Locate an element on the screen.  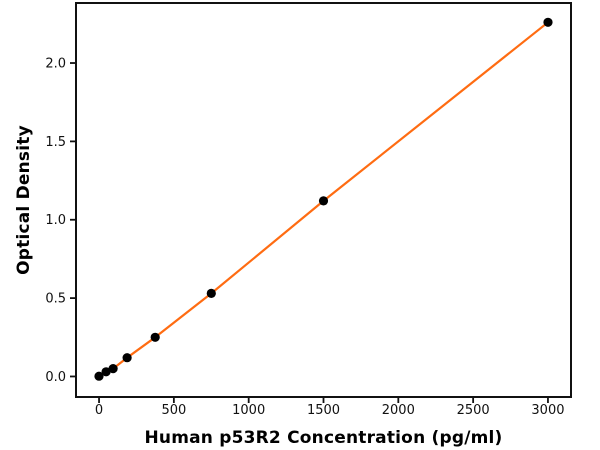
y-tick-label: 0.5 is located at coordinates (55, 299).